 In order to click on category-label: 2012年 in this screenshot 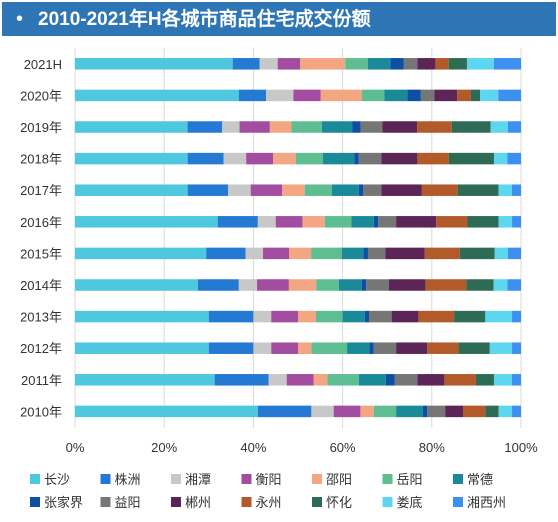, I will do `click(41, 348)`.